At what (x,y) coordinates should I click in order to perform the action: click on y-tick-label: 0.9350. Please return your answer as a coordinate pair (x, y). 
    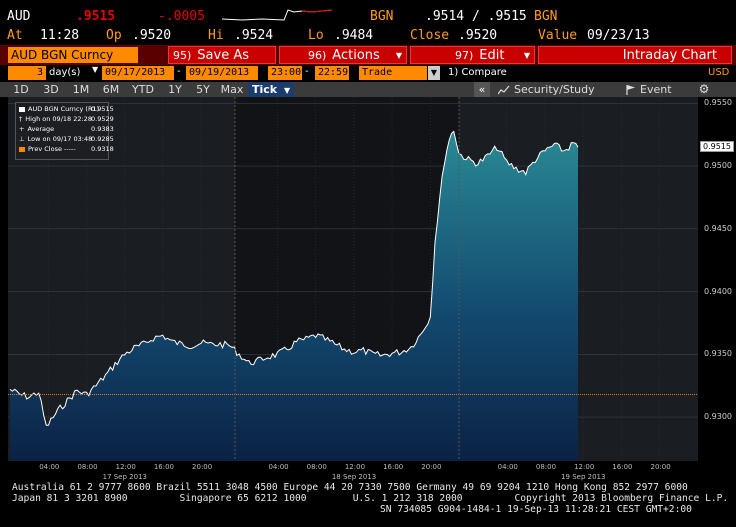
    Looking at the image, I should click on (718, 354).